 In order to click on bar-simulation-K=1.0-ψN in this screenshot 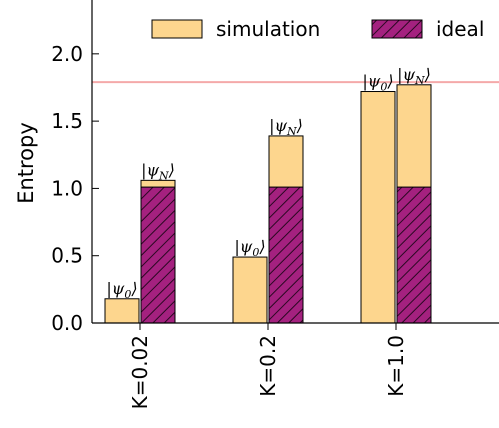, I will do `click(414, 136)`.